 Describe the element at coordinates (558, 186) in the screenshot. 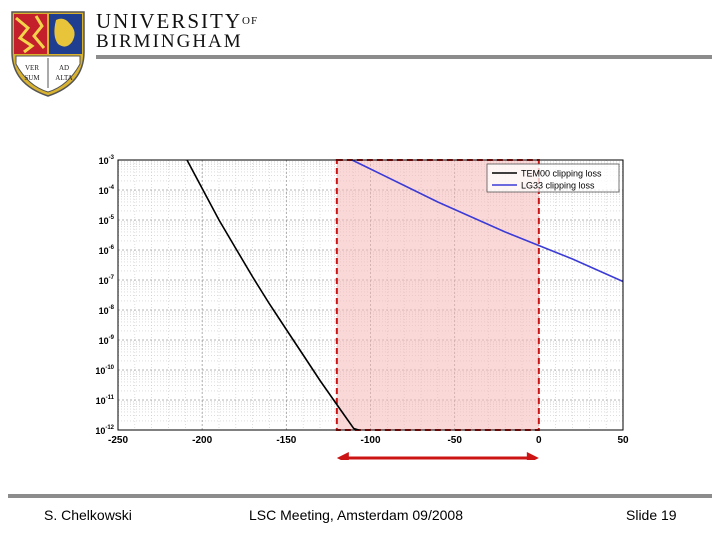

I see `legend-label: LG33 clipping loss` at that location.